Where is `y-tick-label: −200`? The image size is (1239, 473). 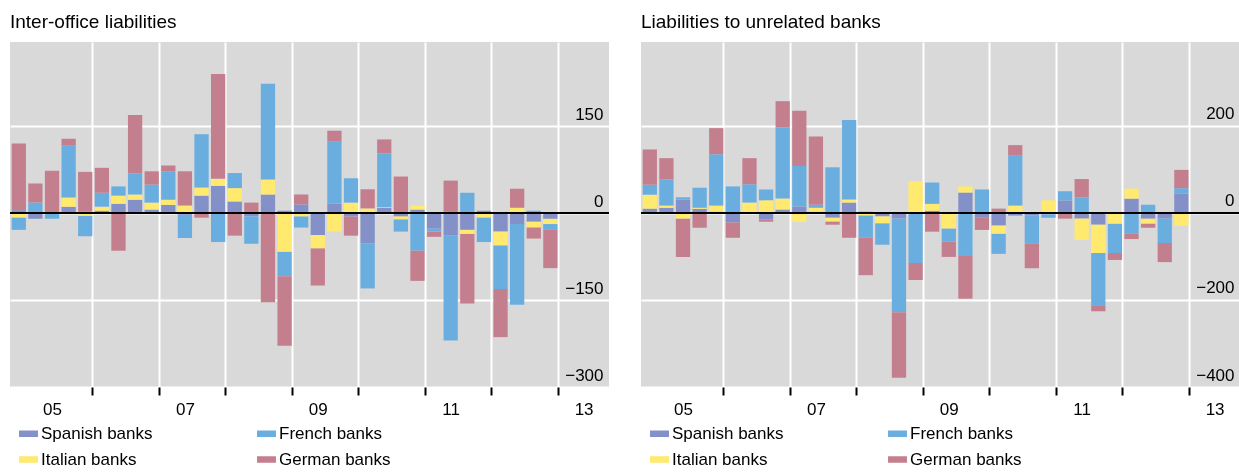 y-tick-label: −200 is located at coordinates (1215, 288).